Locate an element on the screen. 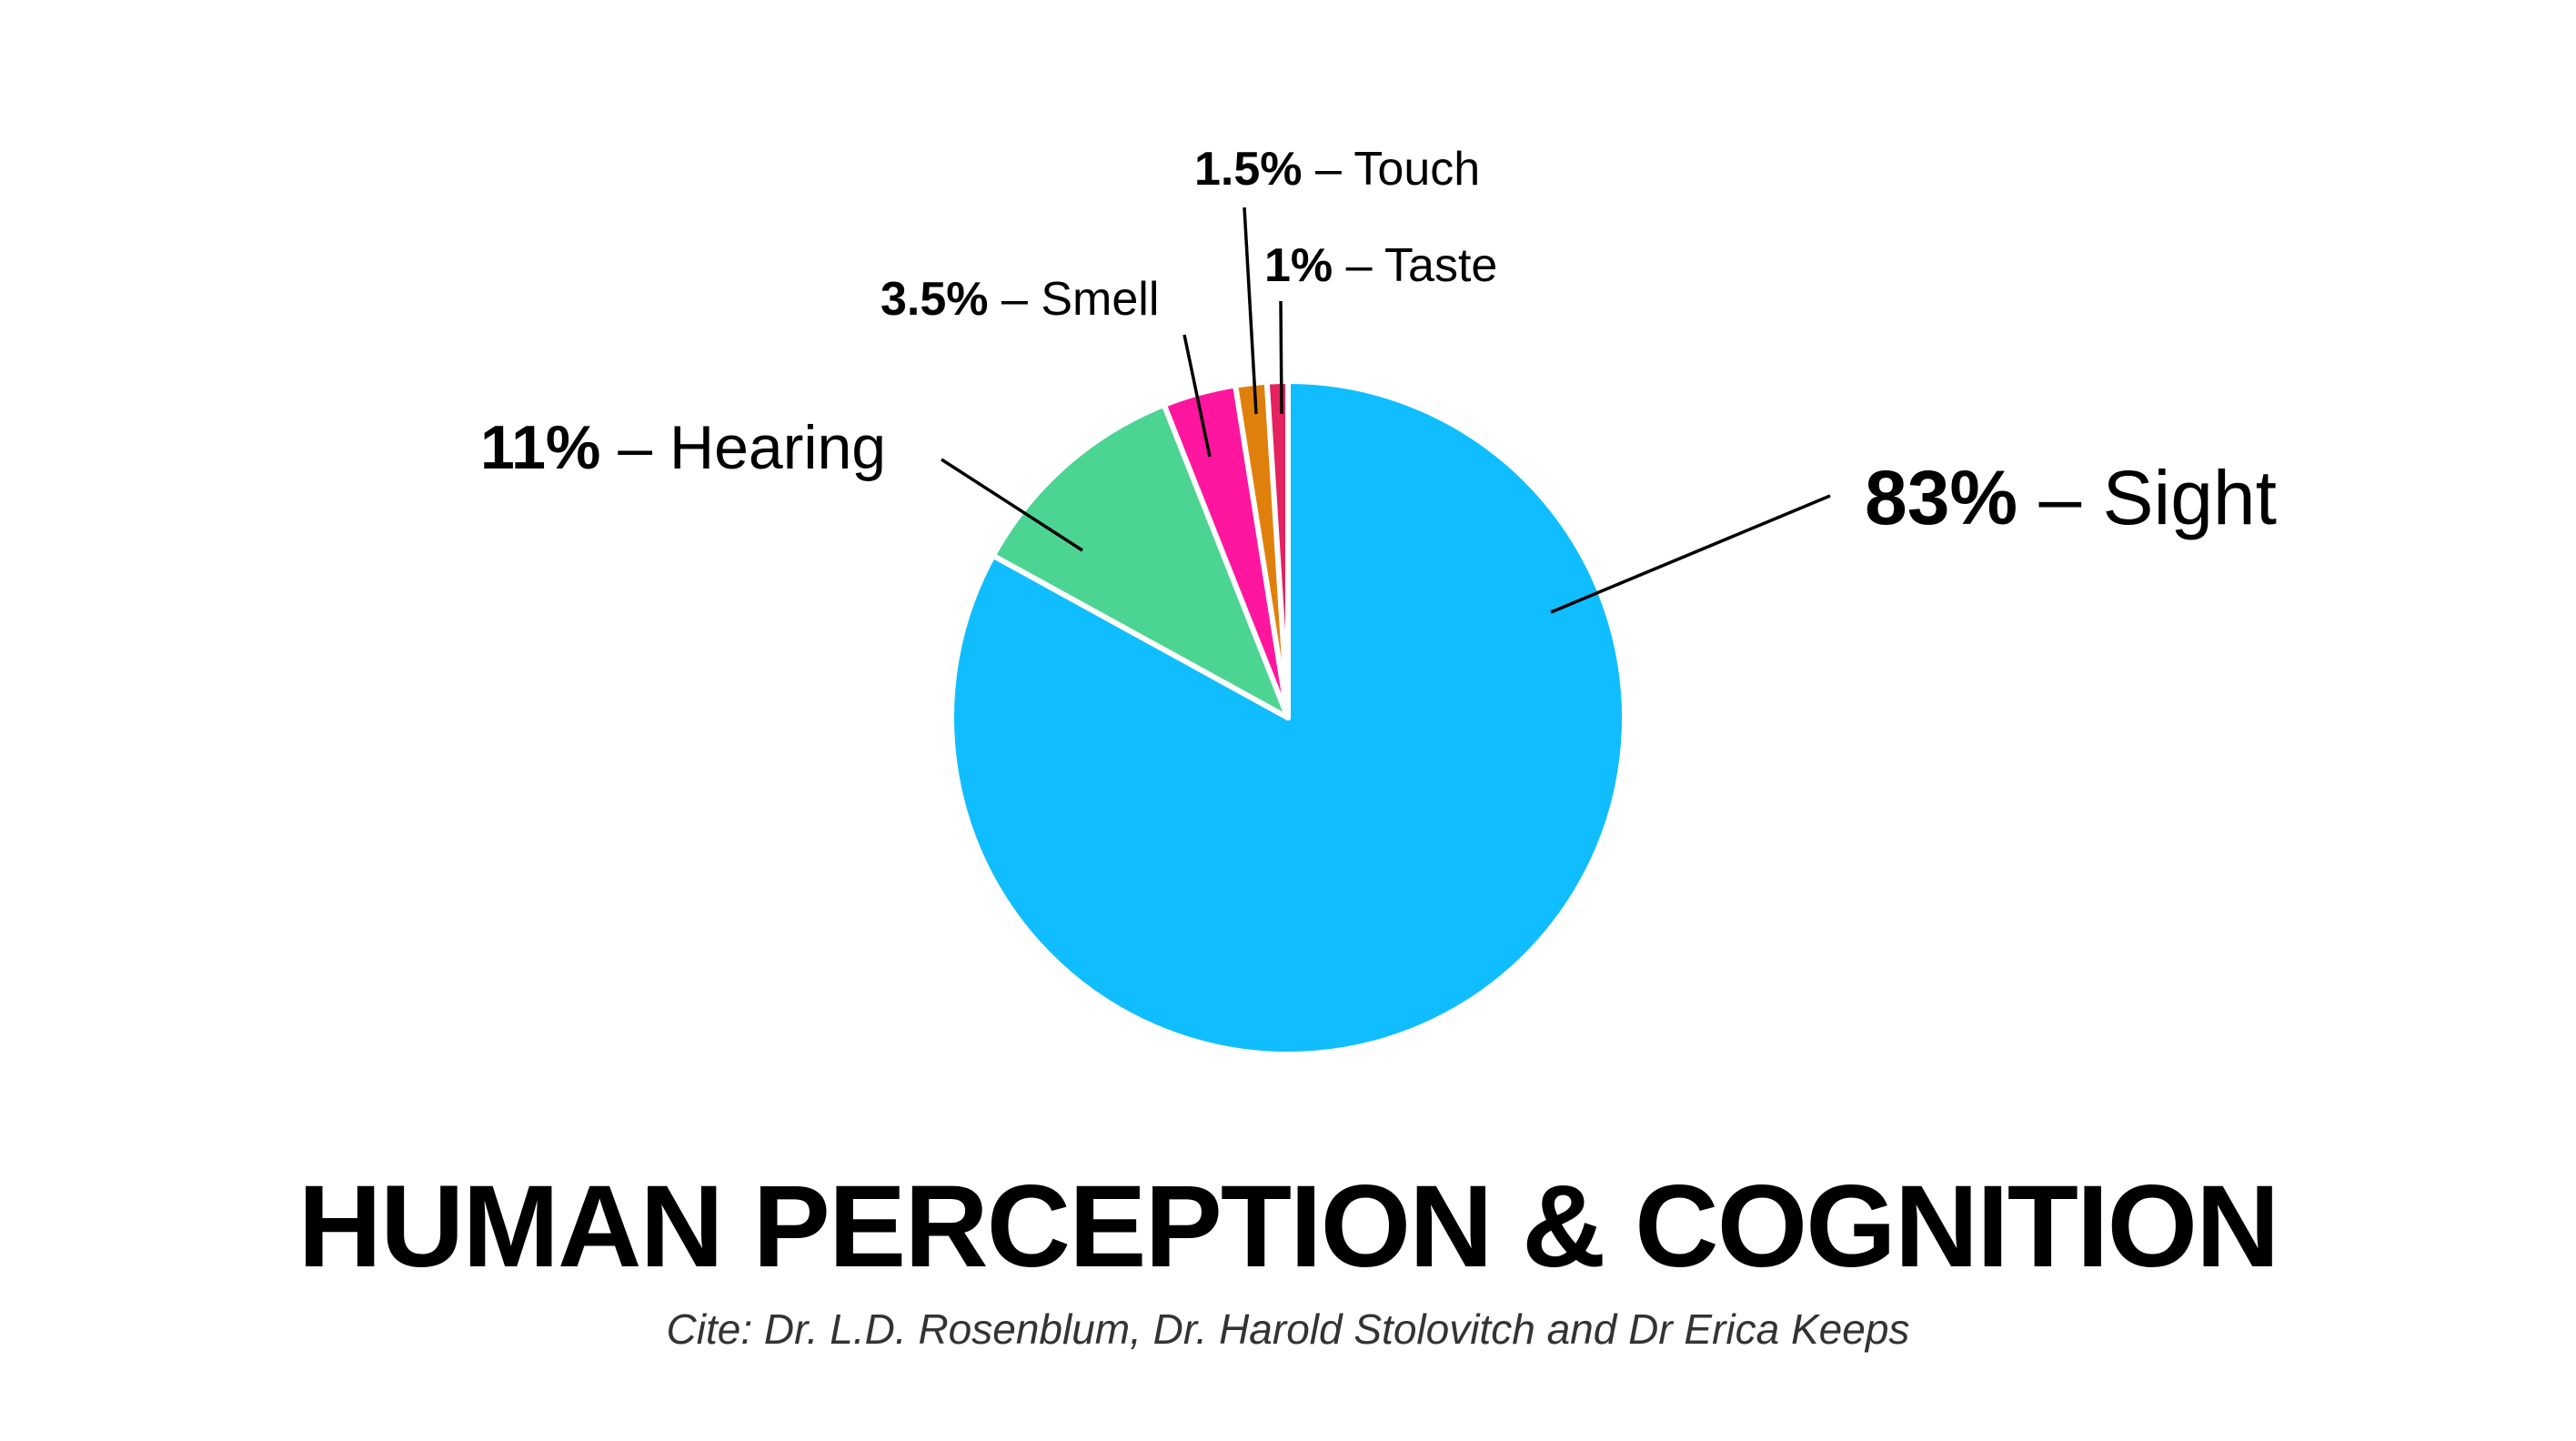 This screenshot has width=2576, height=1441. leader-line-smell is located at coordinates (1197, 396).